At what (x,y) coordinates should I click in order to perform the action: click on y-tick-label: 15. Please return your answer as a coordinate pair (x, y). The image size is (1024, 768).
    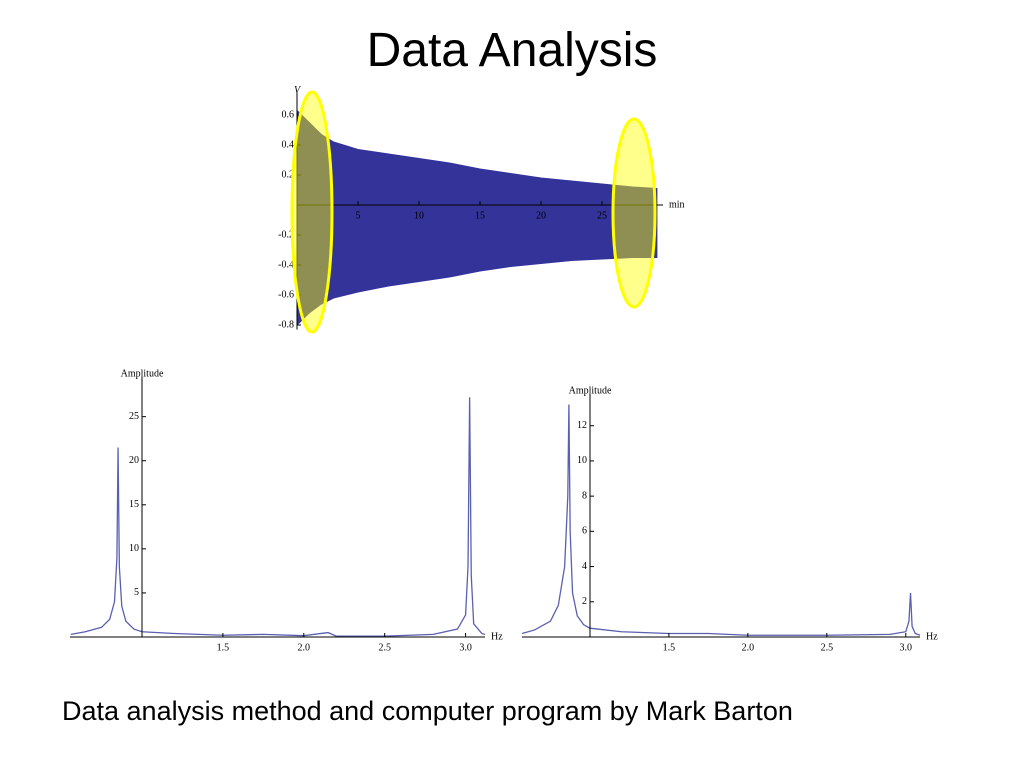
    Looking at the image, I should click on (134, 504).